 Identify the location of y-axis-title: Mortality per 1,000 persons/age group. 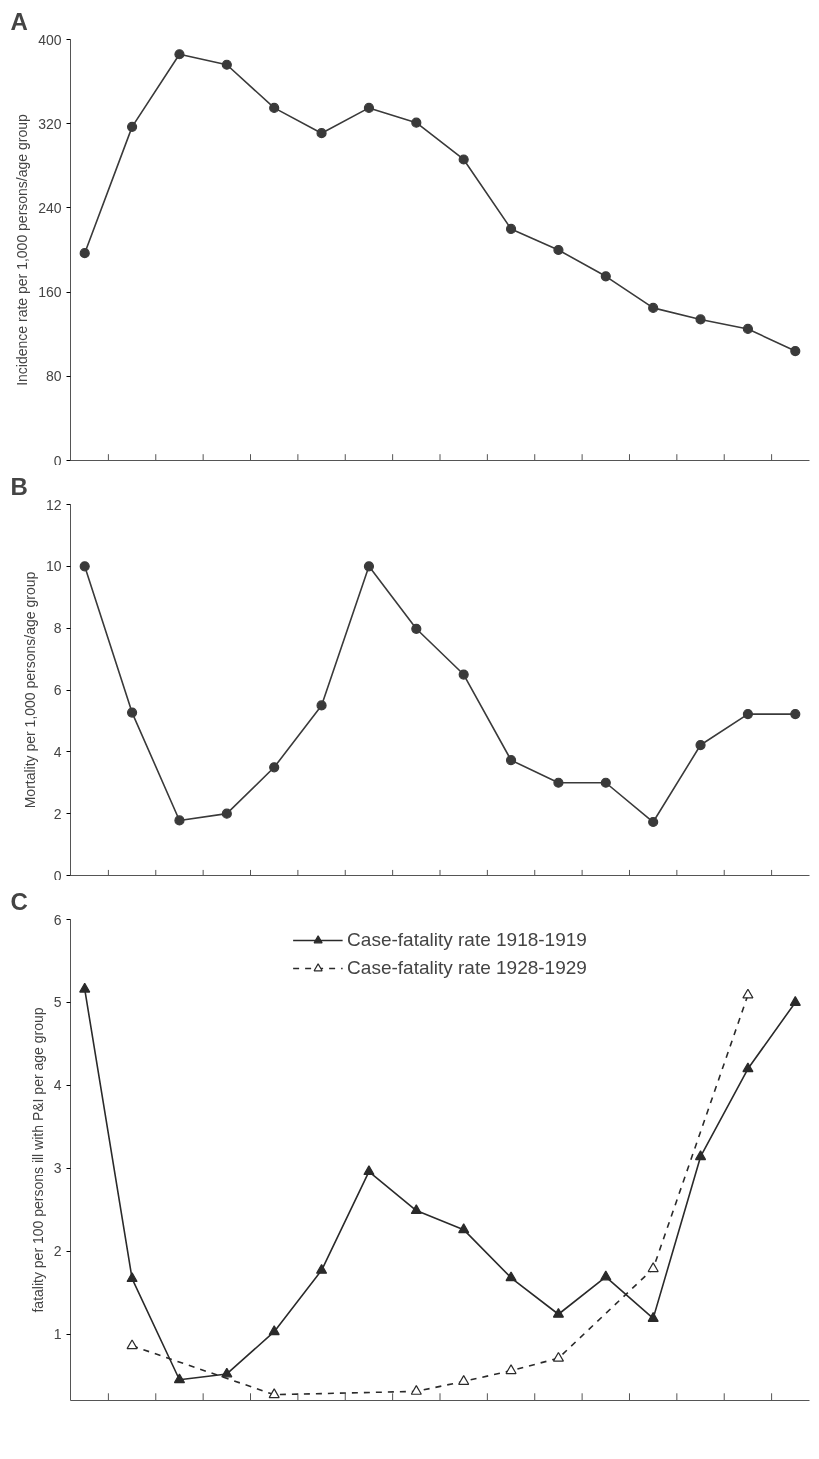
(29, 690).